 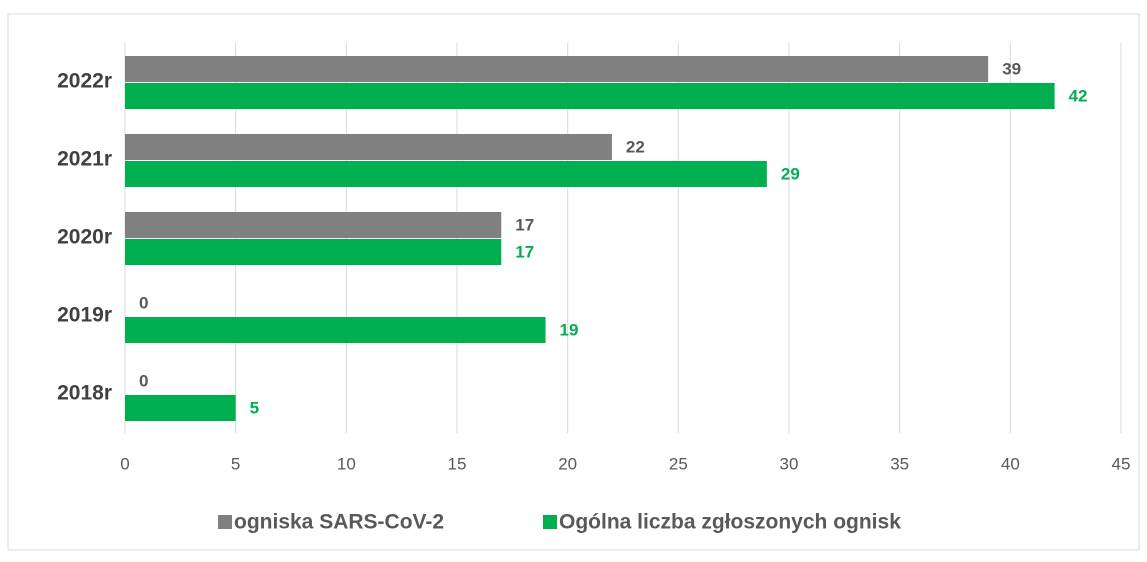 I want to click on x-tick-label: 35, so click(x=899, y=463).